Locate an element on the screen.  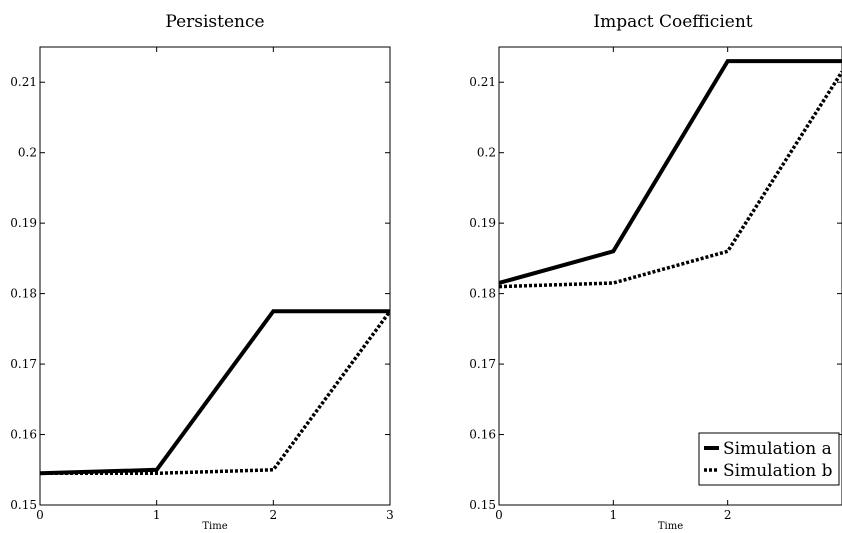
legend-label: Simulation b is located at coordinates (778, 471).